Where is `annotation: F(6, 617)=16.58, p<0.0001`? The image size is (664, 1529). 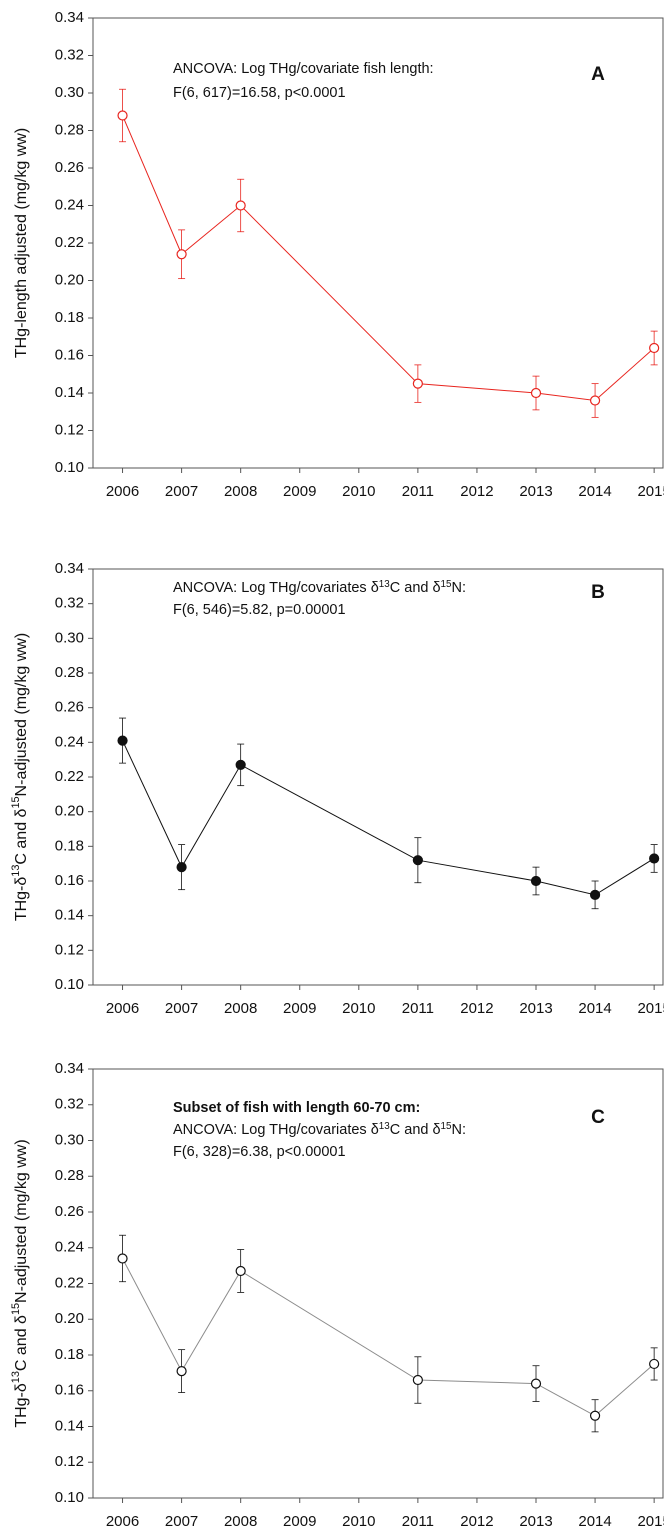
annotation: F(6, 617)=16.58, p<0.0001 is located at coordinates (259, 93).